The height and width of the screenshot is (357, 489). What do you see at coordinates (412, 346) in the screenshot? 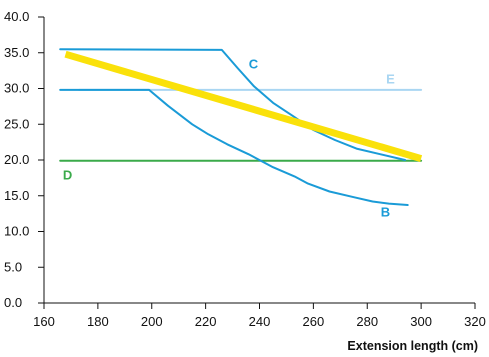
I see `x-axis-title: Extension length (cm)` at bounding box center [412, 346].